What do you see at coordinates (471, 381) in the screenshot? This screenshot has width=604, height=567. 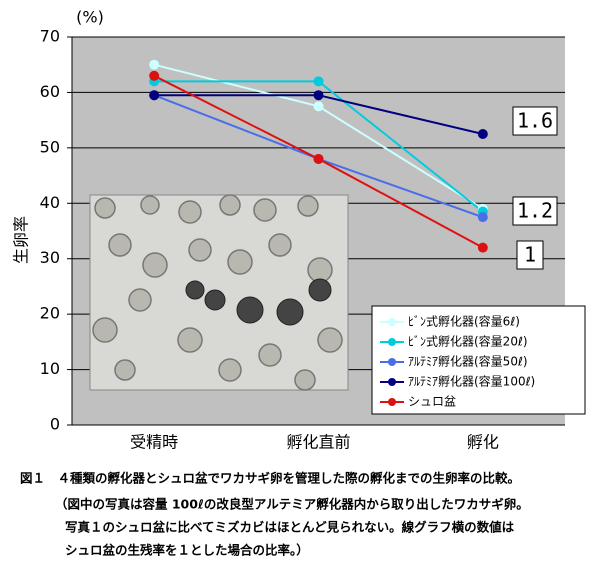 I see `legend-label: ｱﾙﾃﾐｱ孵化器(容量100ℓ)` at bounding box center [471, 381].